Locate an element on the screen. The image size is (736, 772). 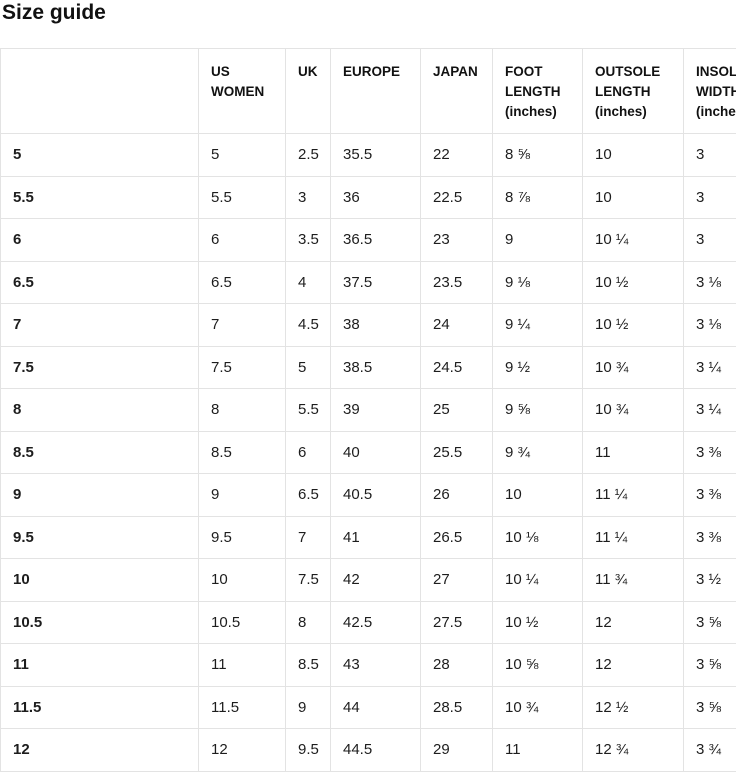
table-cell-uk: 9 is located at coordinates (308, 707).